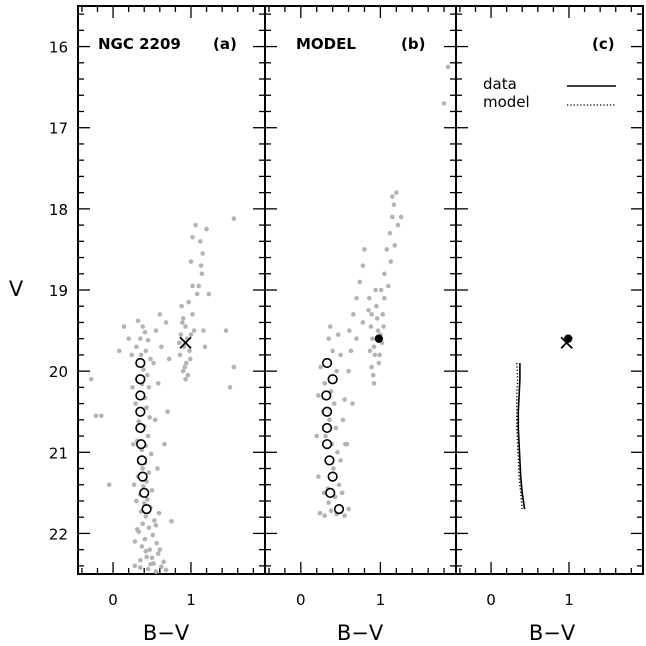  I want to click on x-tick-label: 1, so click(569, 600).